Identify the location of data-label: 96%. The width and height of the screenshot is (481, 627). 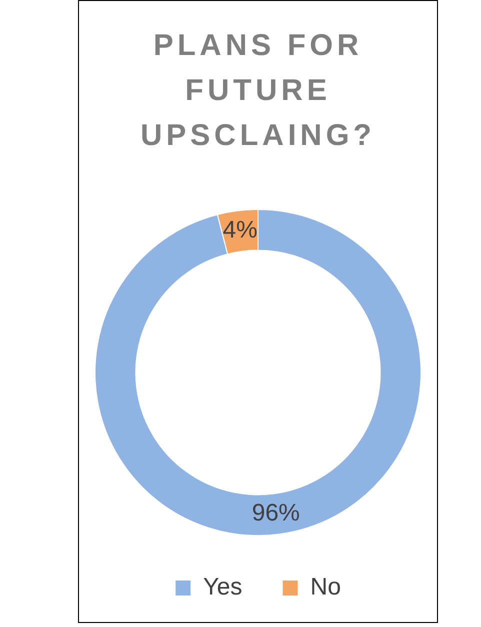
(276, 513).